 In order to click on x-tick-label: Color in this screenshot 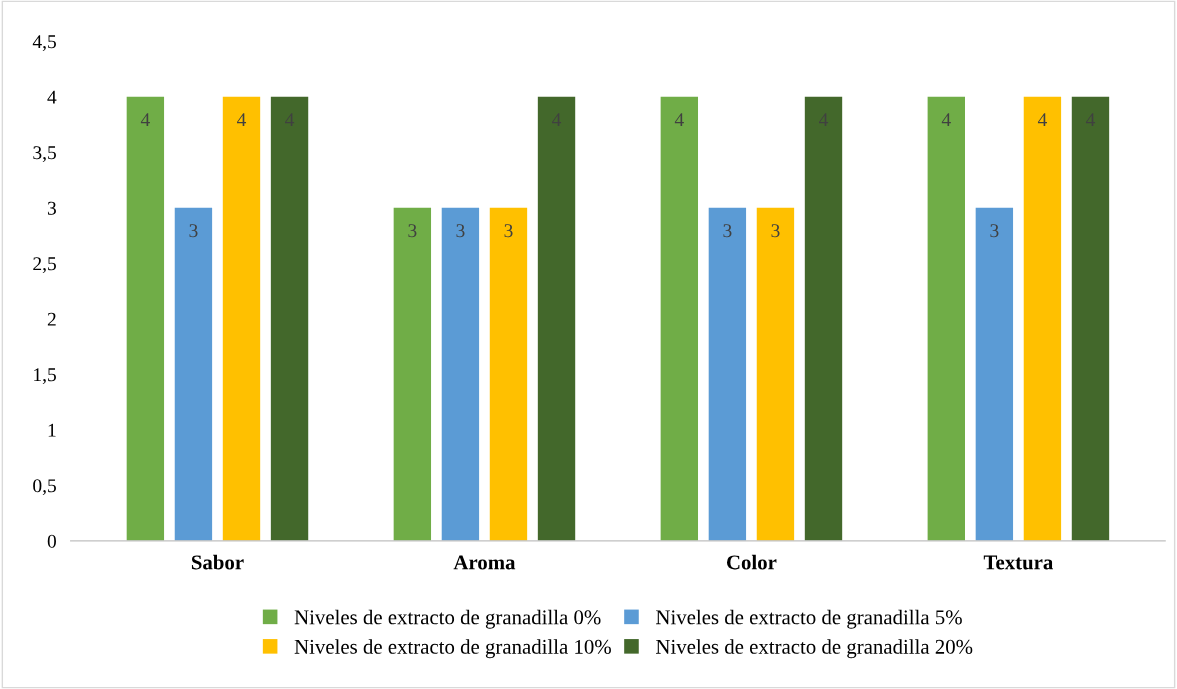, I will do `click(751, 562)`.